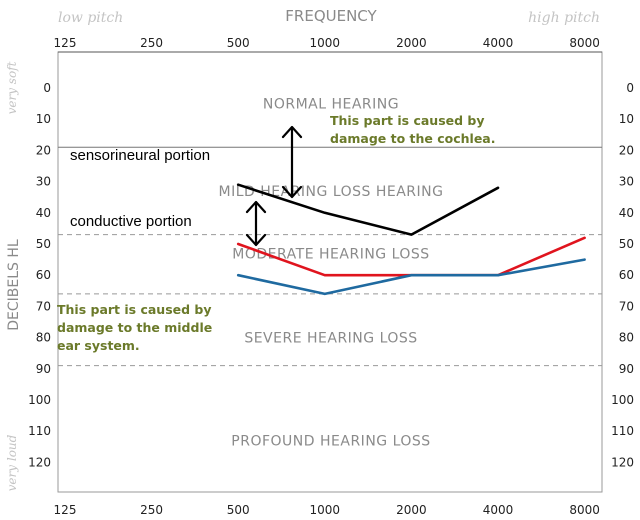 This screenshot has height=520, width=640. Describe the element at coordinates (413, 138) in the screenshot. I see `cochlea-note-line-2: damage to the cochlea.` at that location.